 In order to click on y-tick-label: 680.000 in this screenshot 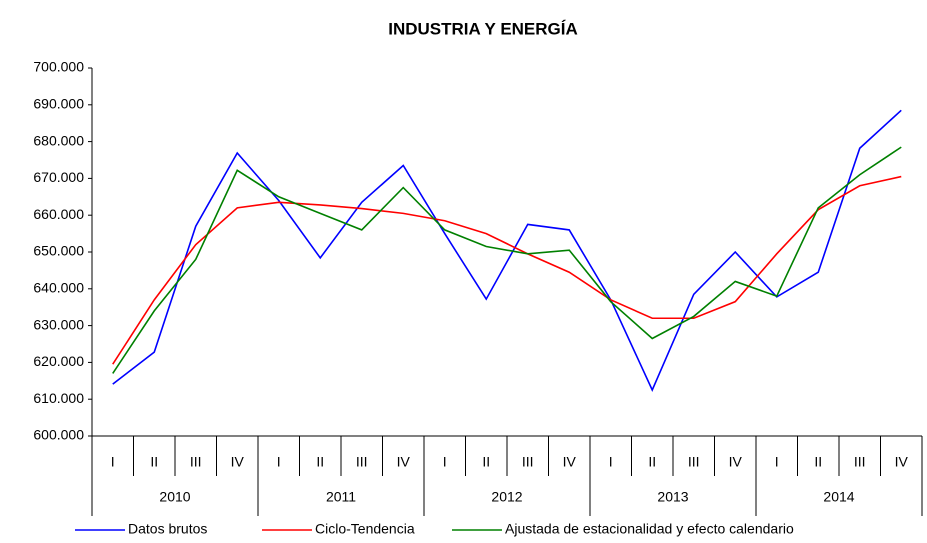, I will do `click(58, 140)`.